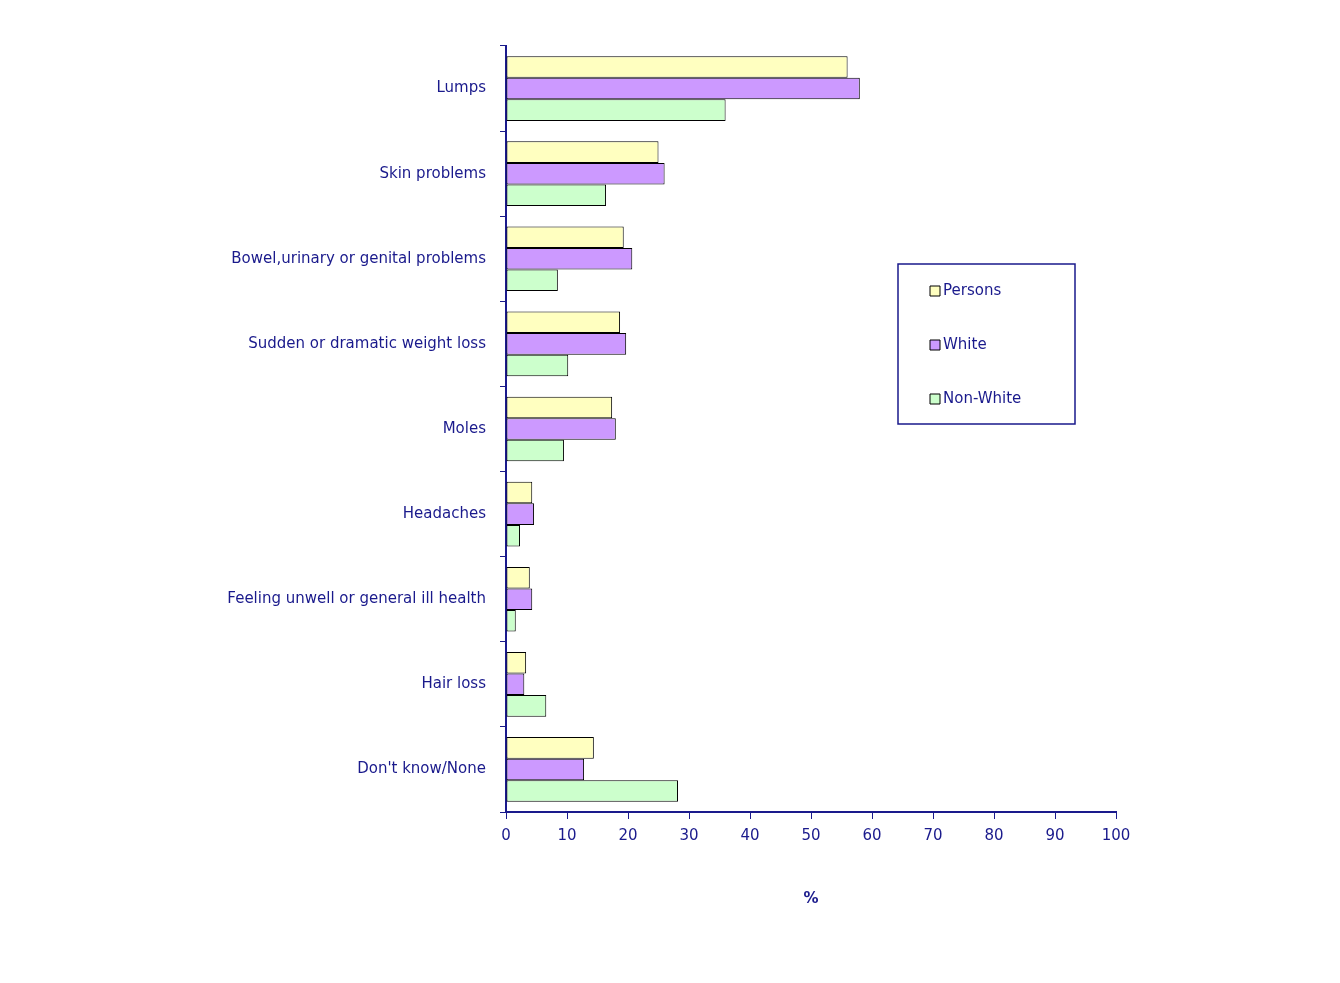  I want to click on y-tick-label: Headaches, so click(444, 513).